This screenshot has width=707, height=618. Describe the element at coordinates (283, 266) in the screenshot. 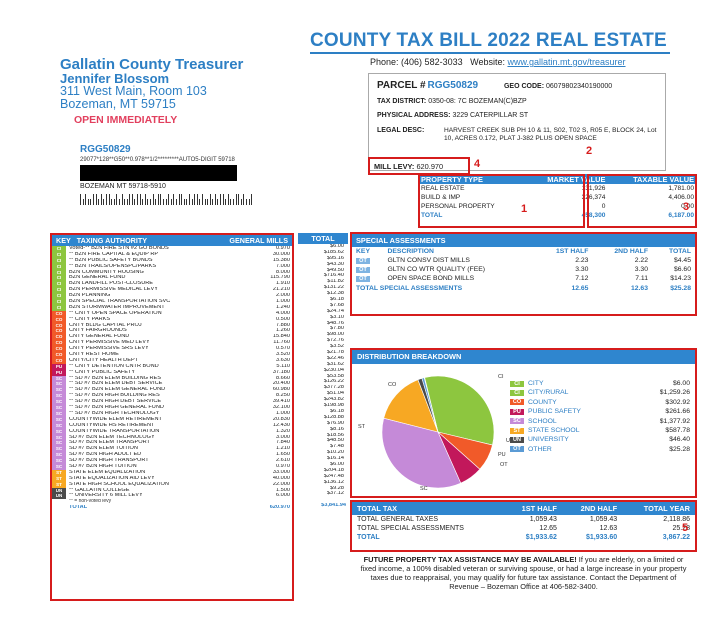

I see `general-mills: 7.000` at that location.